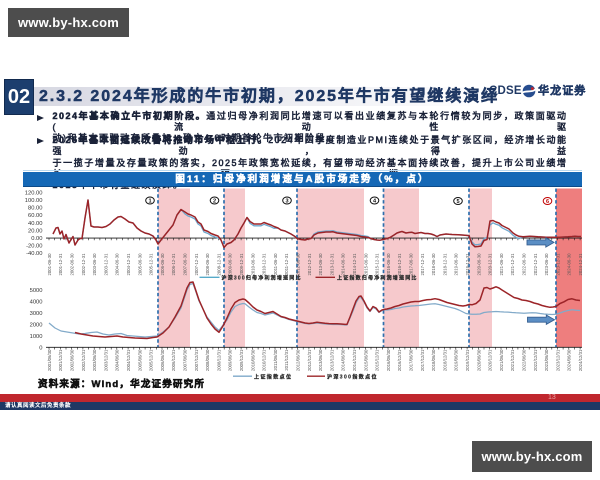 Image resolution: width=600 pixels, height=480 pixels. Describe the element at coordinates (49, 360) in the screenshot. I see `svg-text: 2001/06/30` at that location.